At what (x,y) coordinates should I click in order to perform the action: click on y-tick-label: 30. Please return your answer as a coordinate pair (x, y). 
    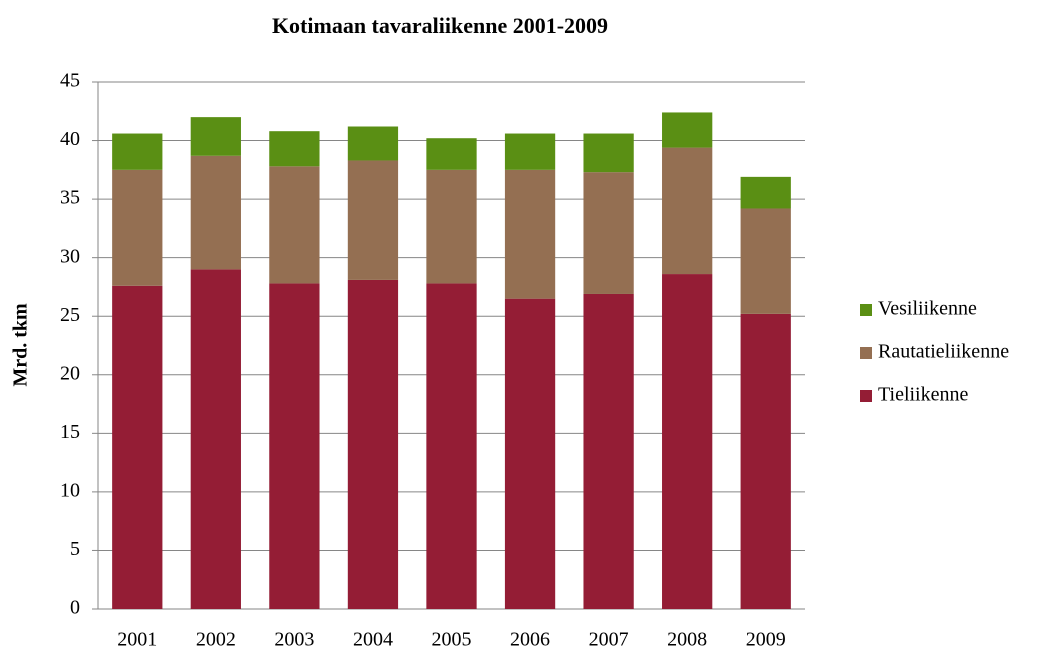
    Looking at the image, I should click on (70, 256).